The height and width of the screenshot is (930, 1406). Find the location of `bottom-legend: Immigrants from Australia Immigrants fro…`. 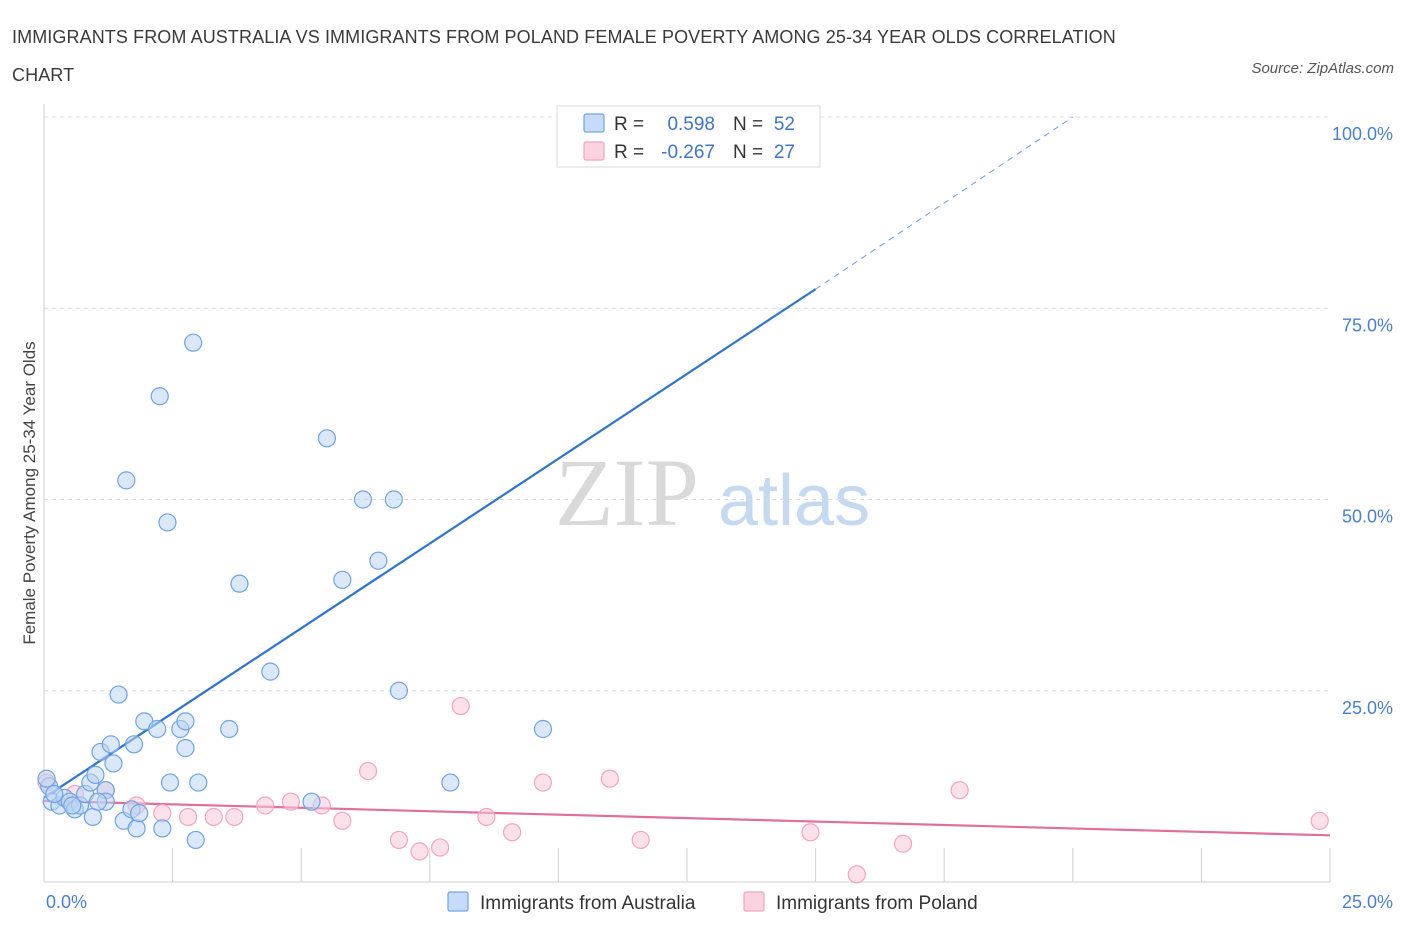

bottom-legend: Immigrants from Australia Immigrants fro… is located at coordinates (712, 902).